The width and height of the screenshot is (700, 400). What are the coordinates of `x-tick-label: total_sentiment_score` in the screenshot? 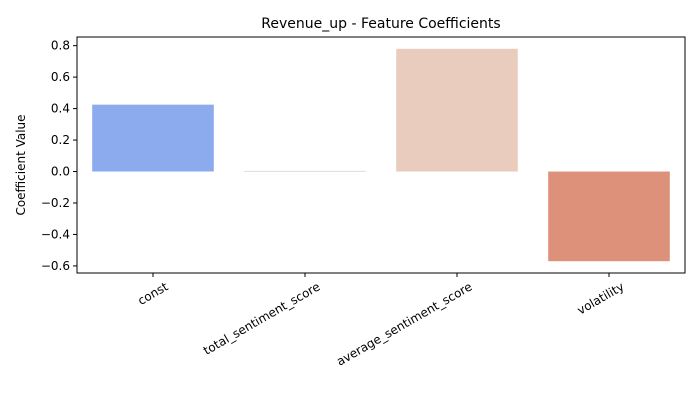 It's located at (262, 318).